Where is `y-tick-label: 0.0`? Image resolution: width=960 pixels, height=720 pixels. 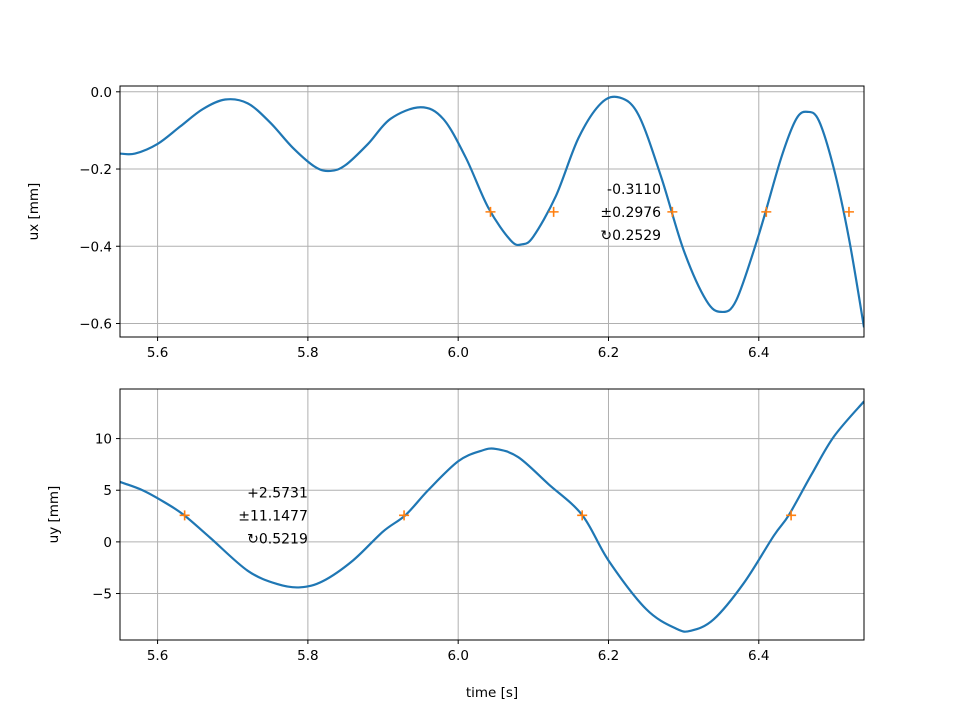 y-tick-label: 0.0 is located at coordinates (101, 93).